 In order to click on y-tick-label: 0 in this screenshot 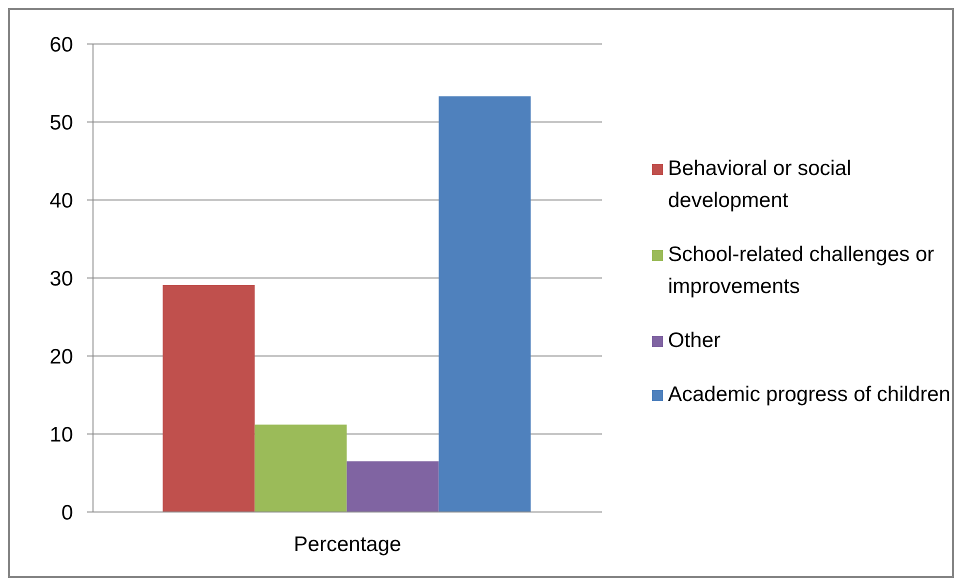, I will do `click(67, 512)`.